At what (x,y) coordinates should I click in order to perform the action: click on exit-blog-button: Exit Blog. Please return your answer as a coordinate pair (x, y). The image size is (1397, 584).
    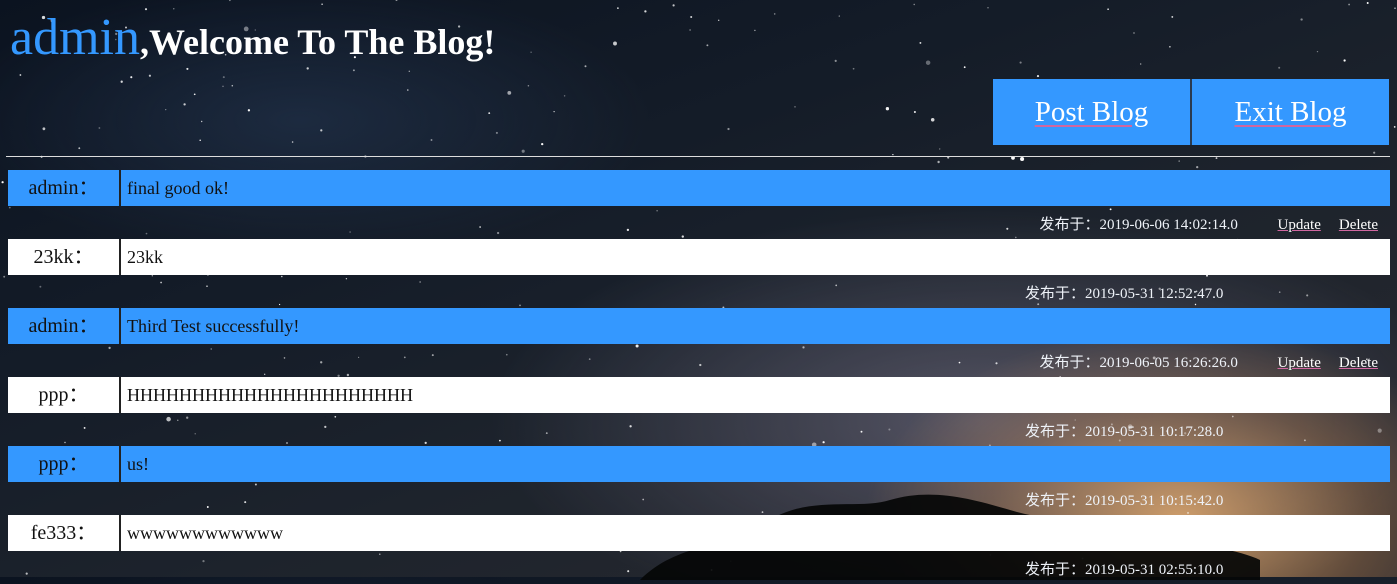
    Looking at the image, I should click on (1289, 112).